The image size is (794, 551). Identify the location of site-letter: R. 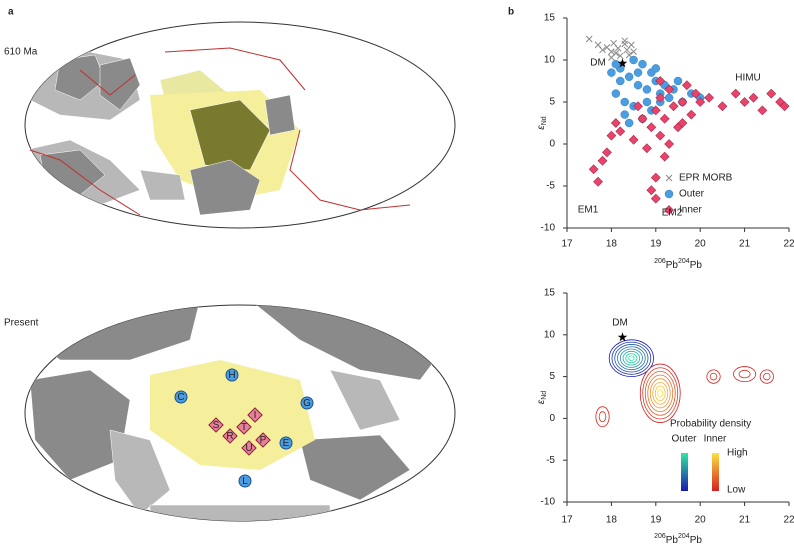
(229, 436).